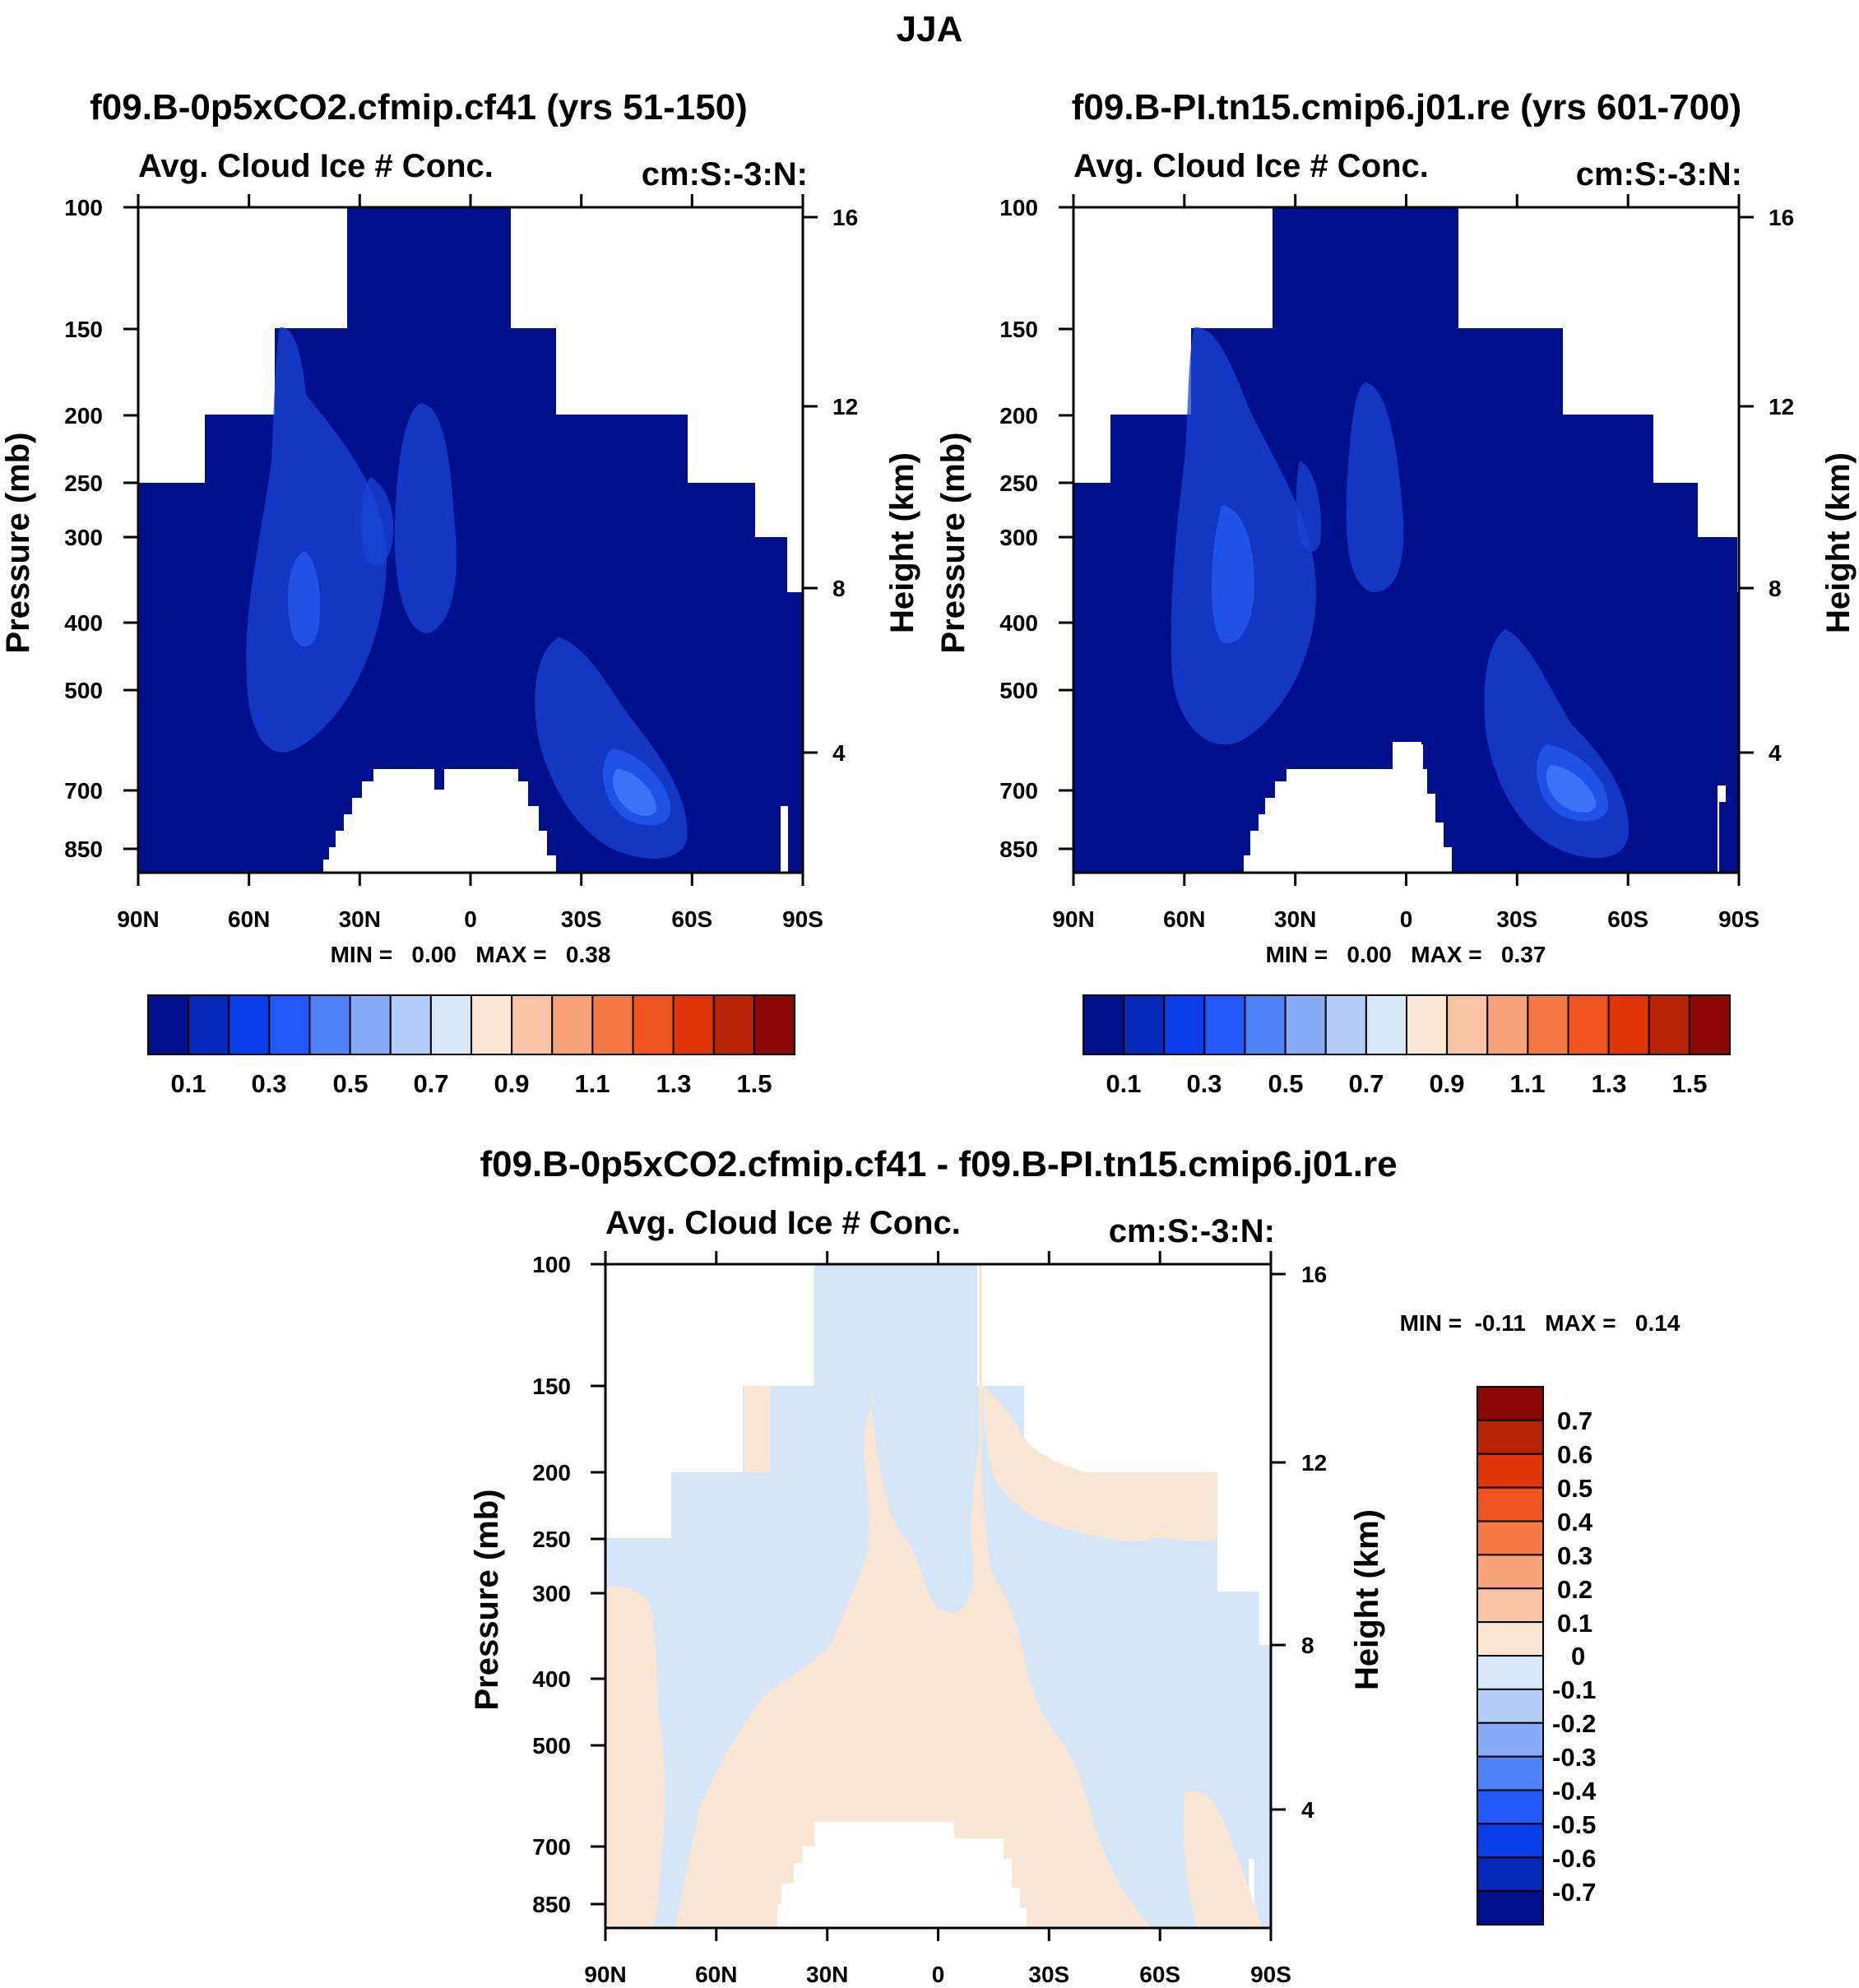  I want to click on panel-3-min-max: MIN = -0.11 MAX = 0.14, so click(1540, 1323).